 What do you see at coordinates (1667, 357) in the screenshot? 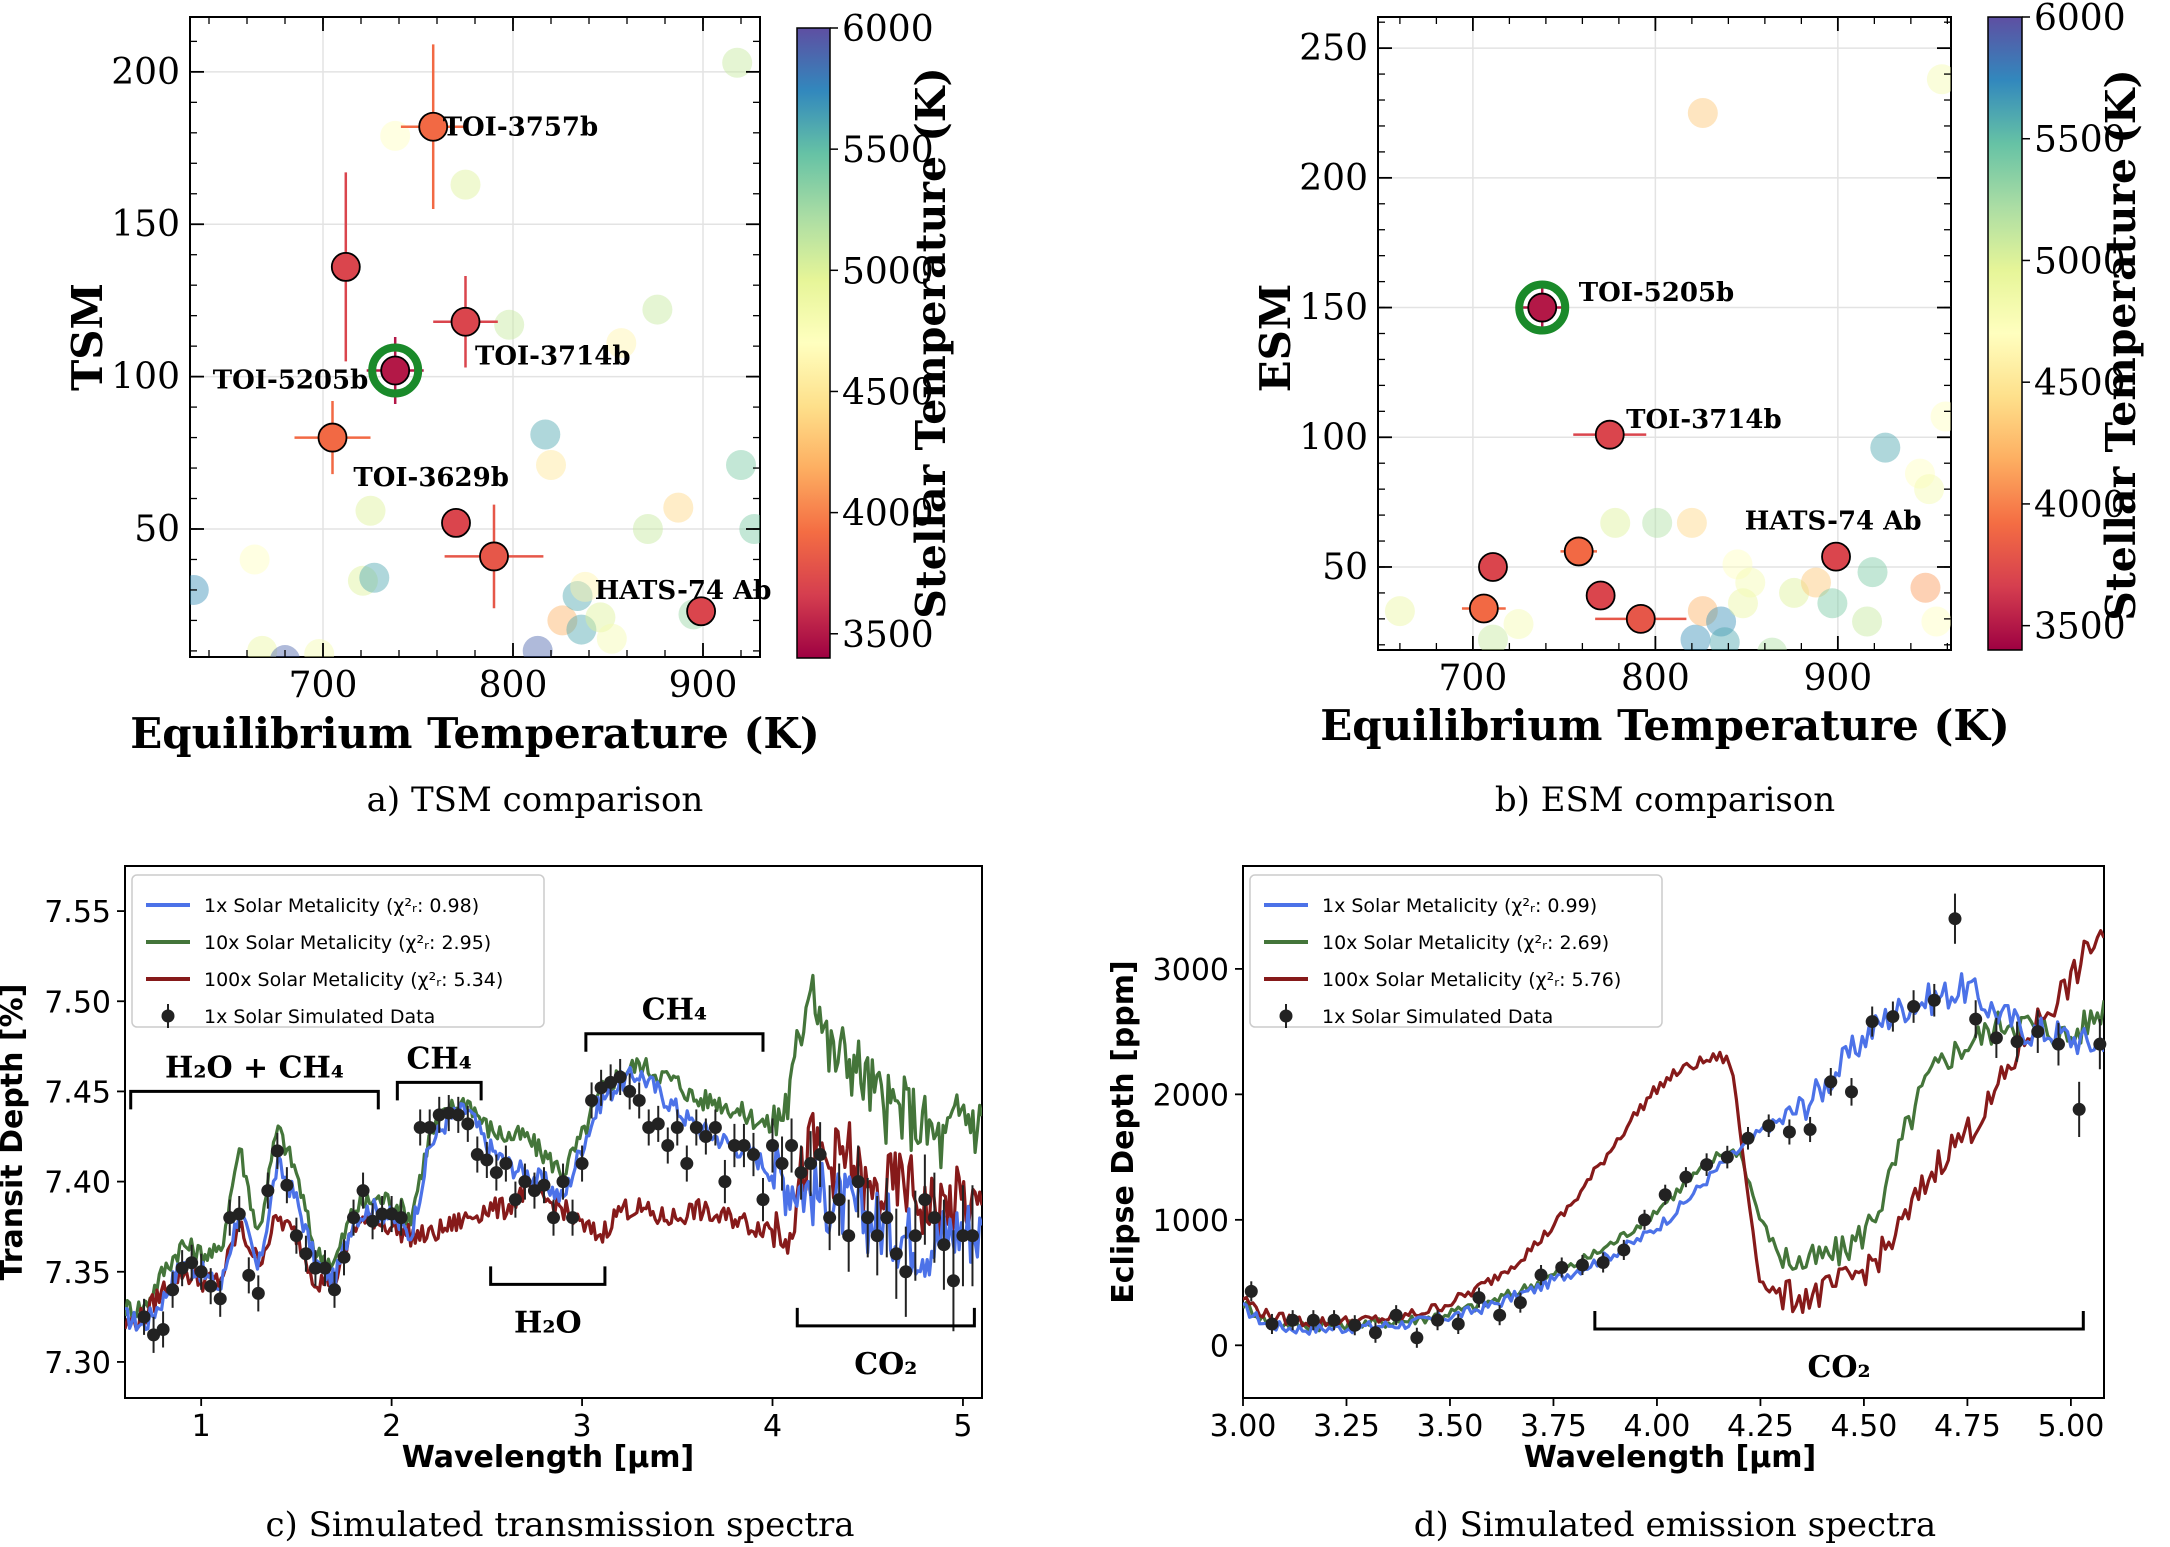
I see `panel-b-marks: TOI-5205b TOI-3714b HATS-74 Ab` at bounding box center [1667, 357].